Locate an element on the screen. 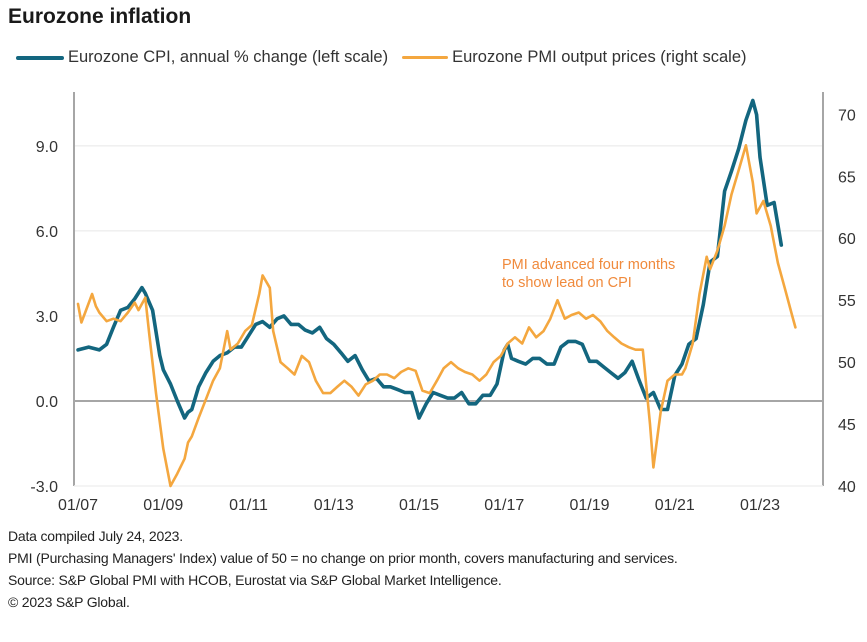 The image size is (867, 642). left-axis-ticks: -3.0 0.0 3.0 6.0 9.0 is located at coordinates (44, 317).